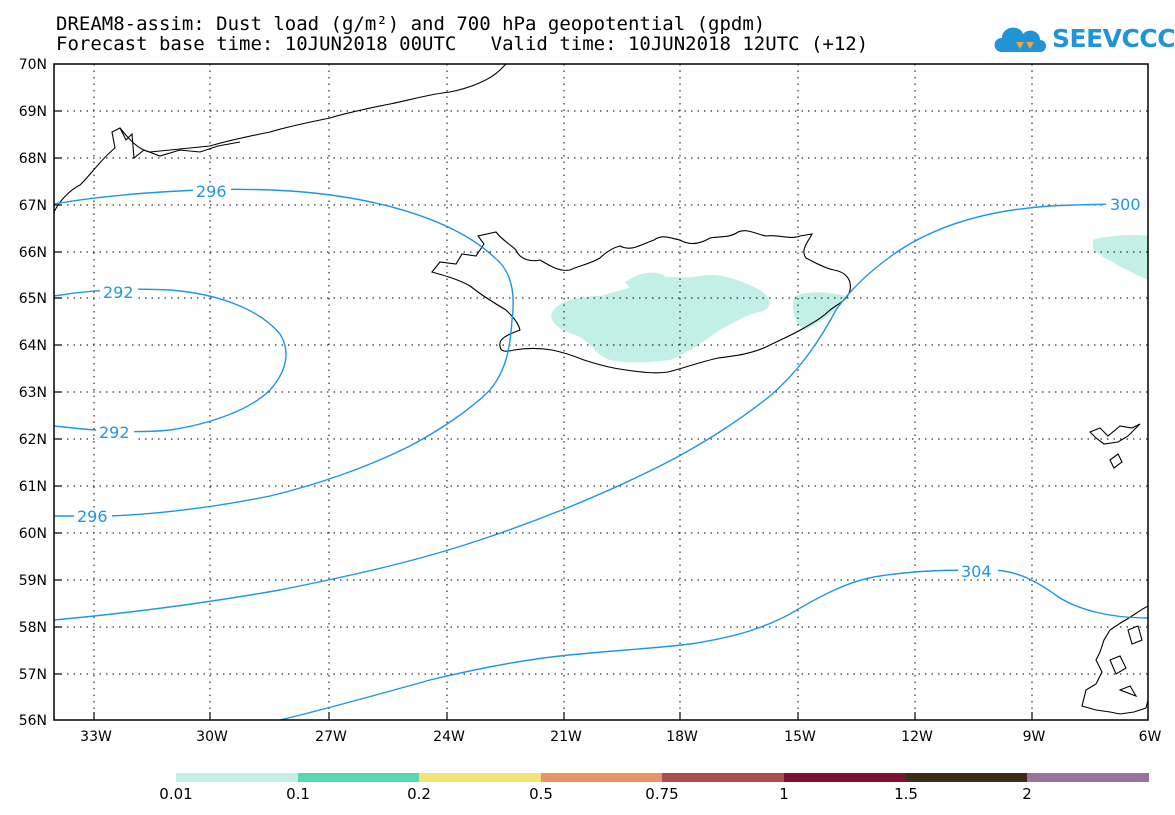  I want to click on greenland-coast-detail, so click(180, 143).